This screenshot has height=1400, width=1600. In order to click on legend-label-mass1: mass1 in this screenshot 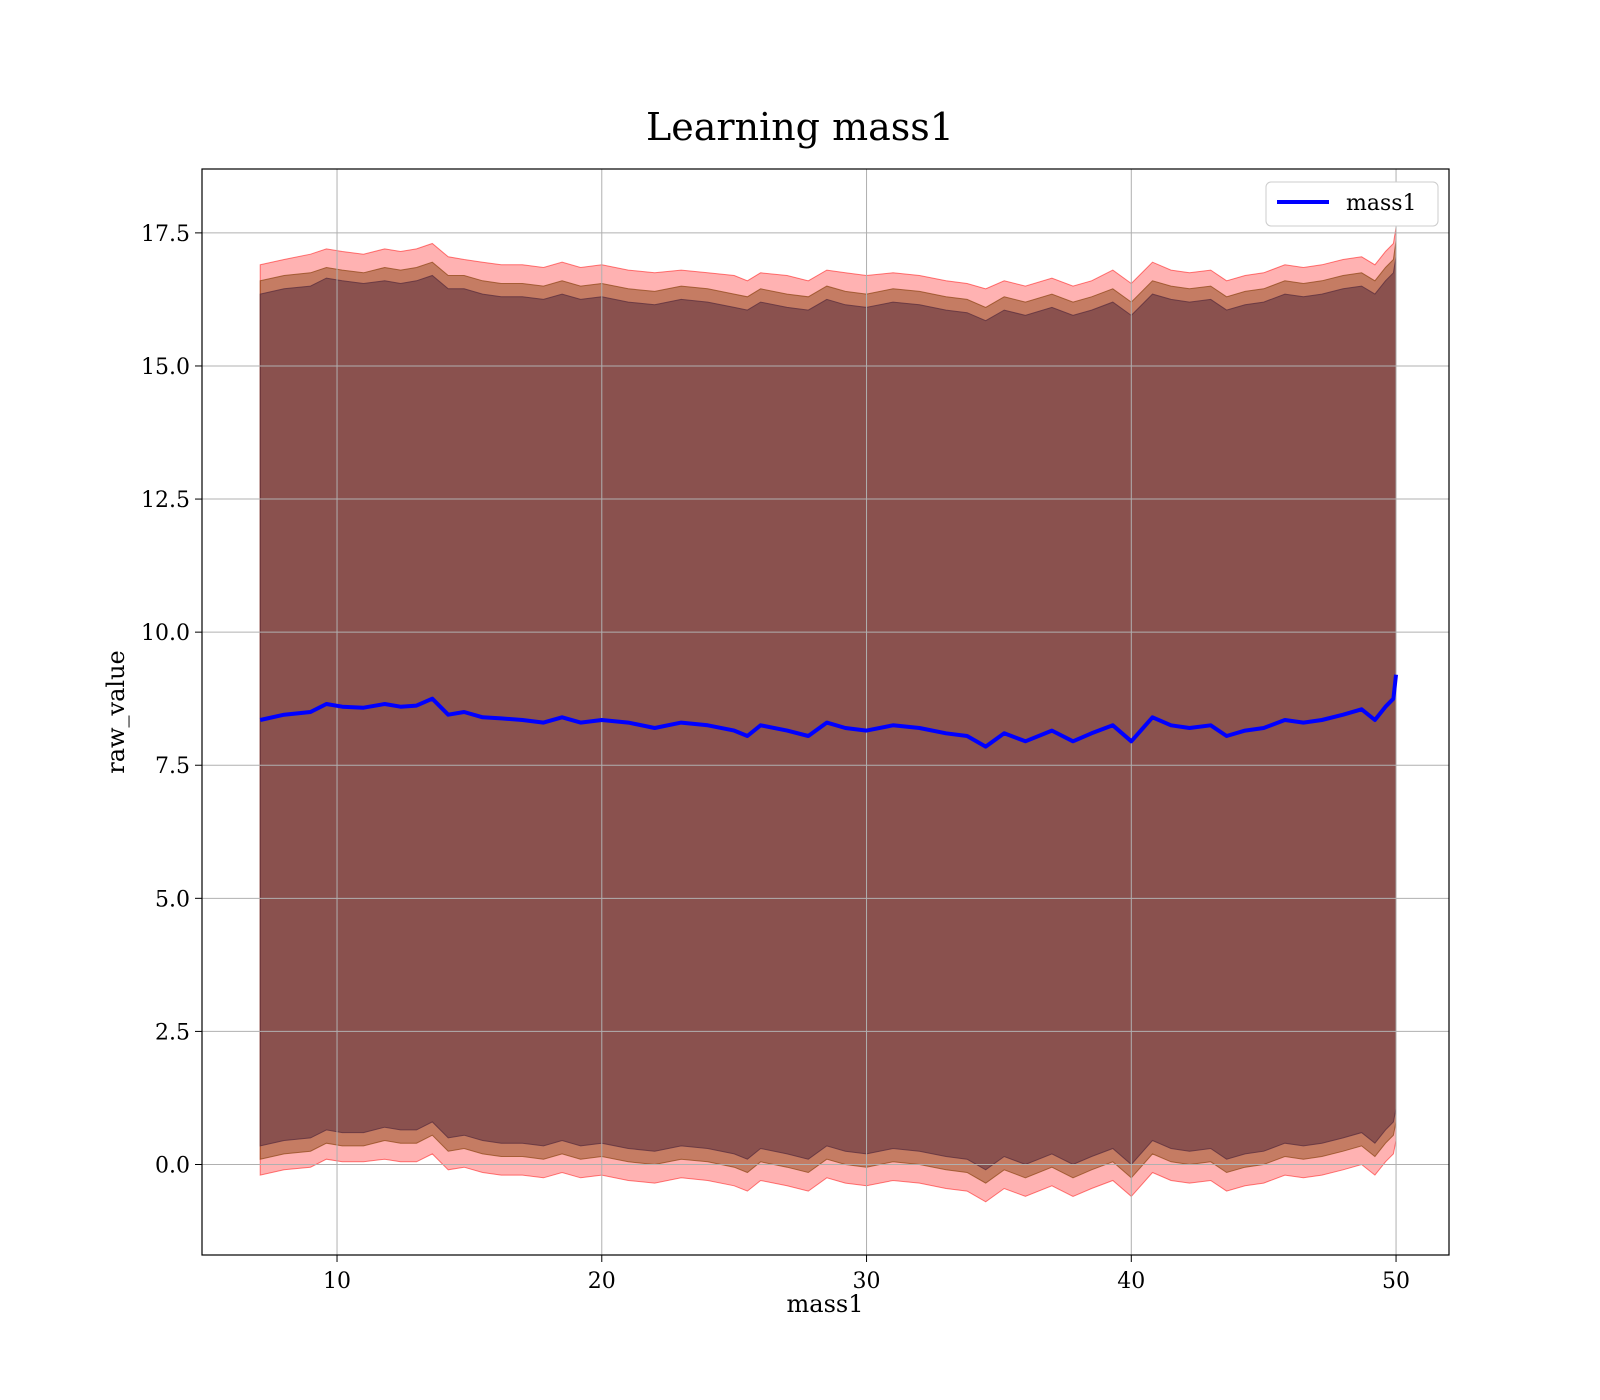, I will do `click(1381, 203)`.